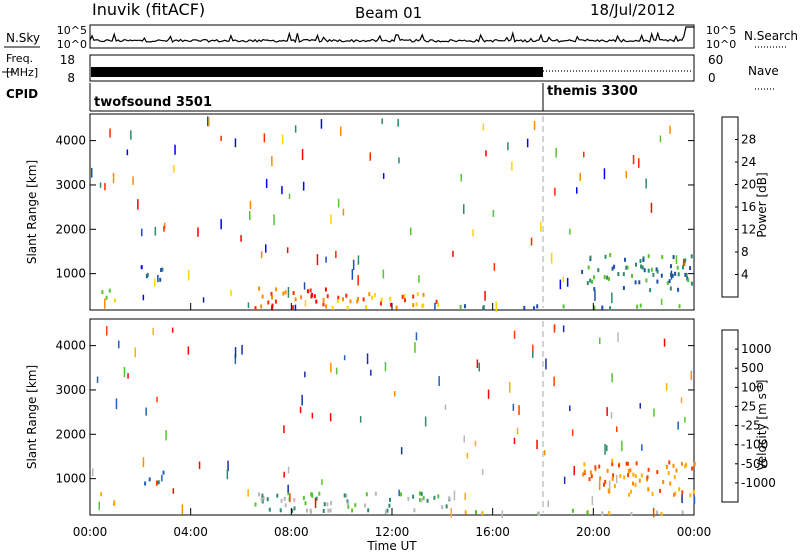 The width and height of the screenshot is (800, 554). I want to click on colorbar-tick-label: 16, so click(748, 207).